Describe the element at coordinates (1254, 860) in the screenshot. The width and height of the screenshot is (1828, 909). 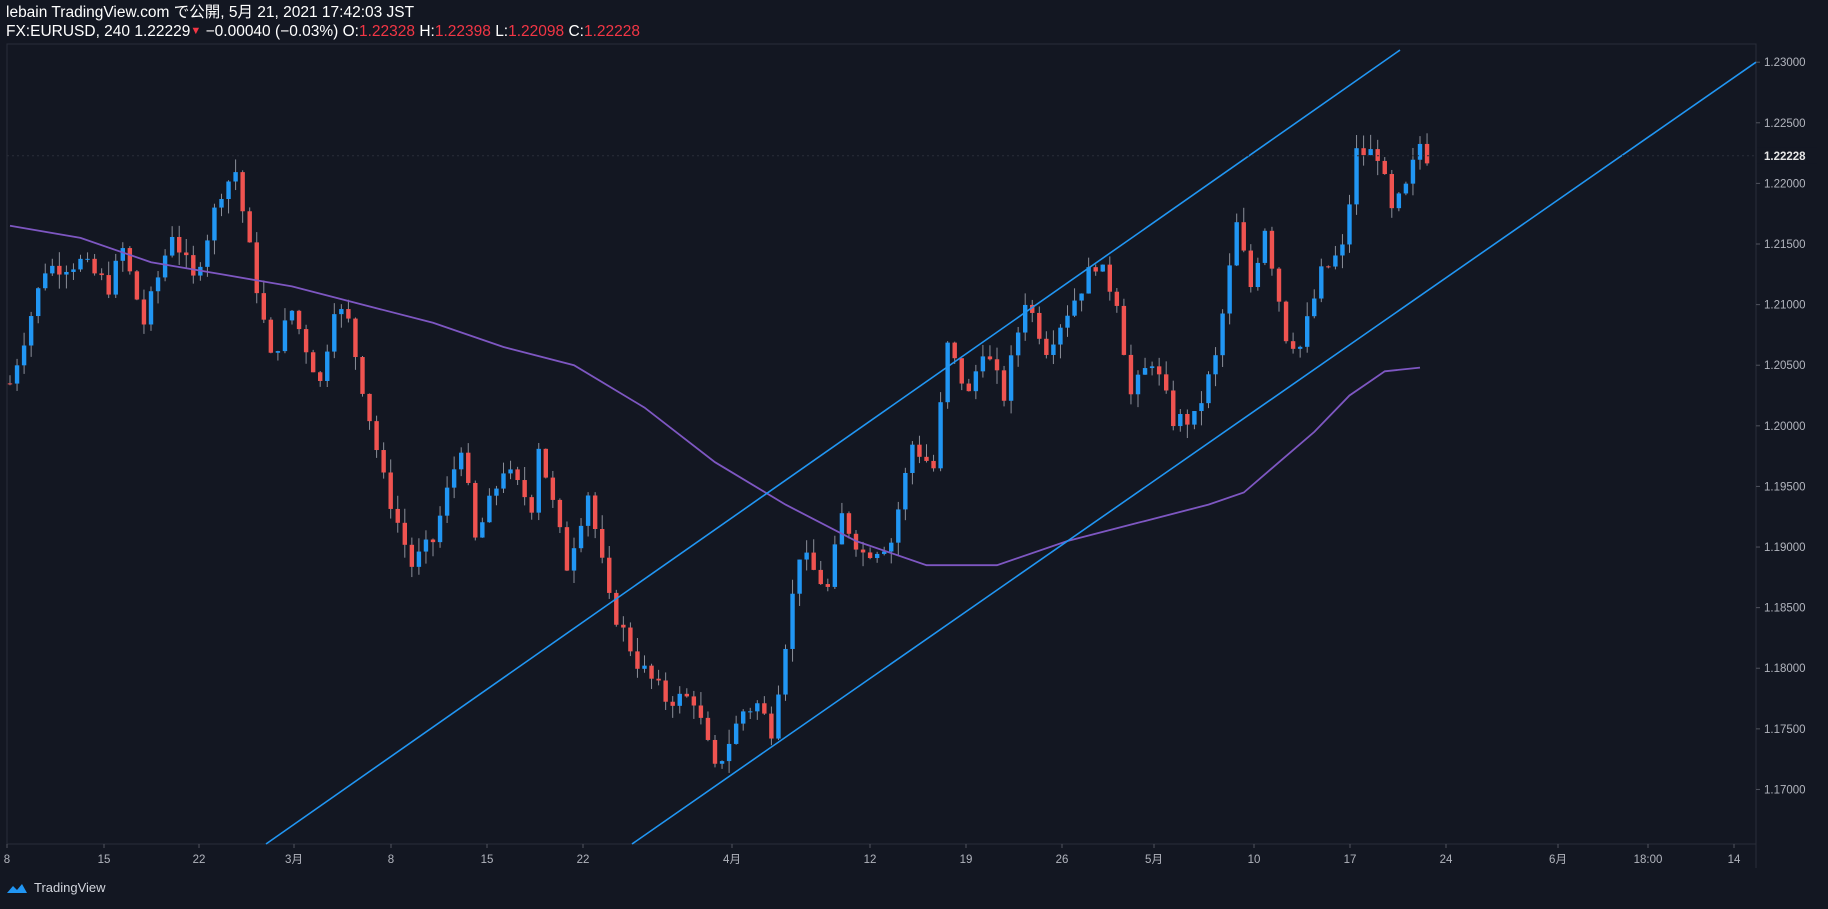
I see `time-tick-label: 10` at that location.